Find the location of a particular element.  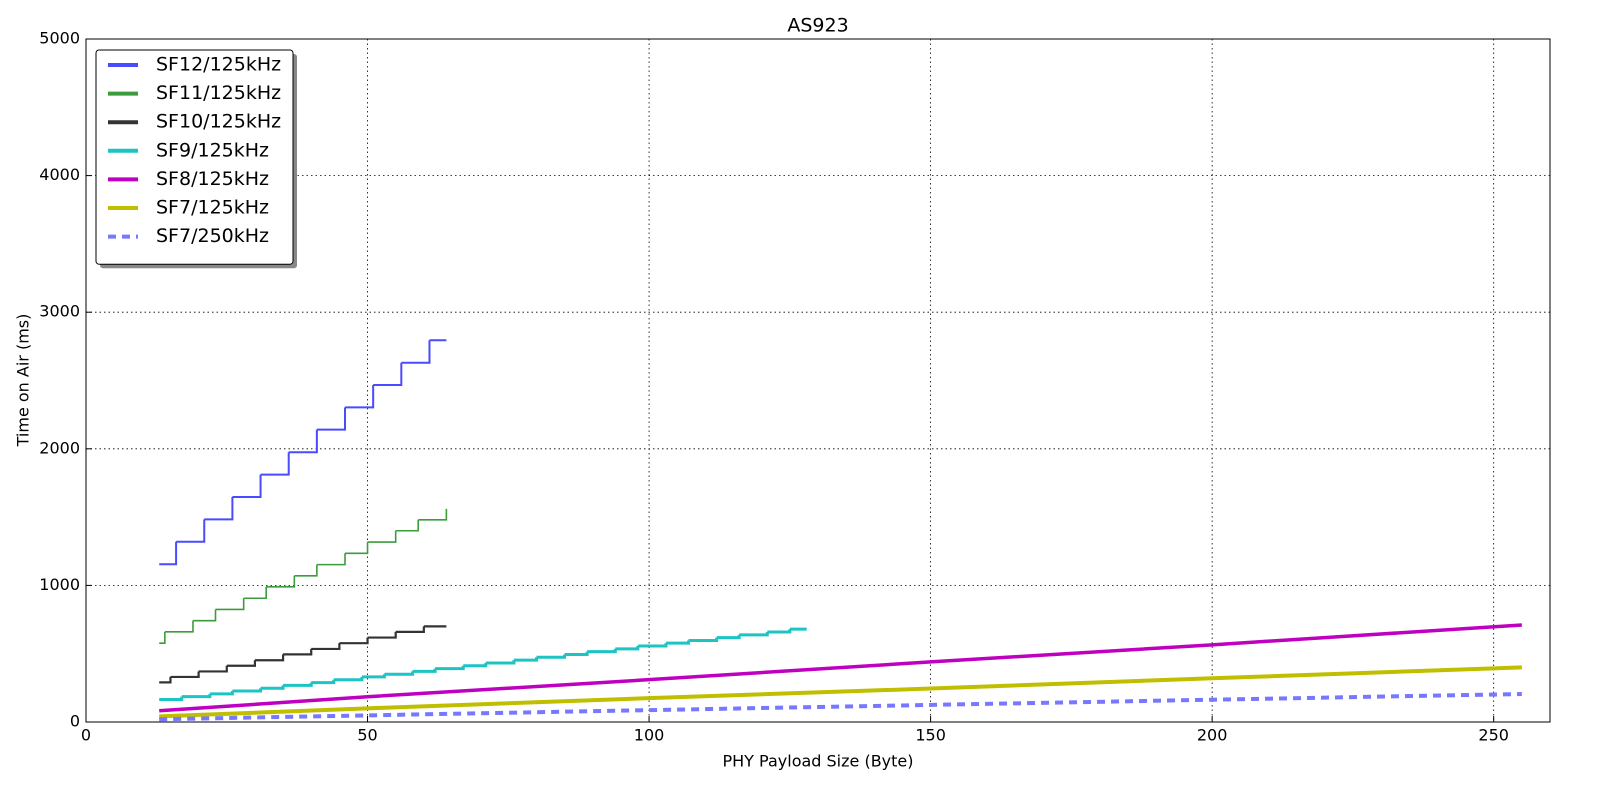

chart-title: AS923 is located at coordinates (817, 26).